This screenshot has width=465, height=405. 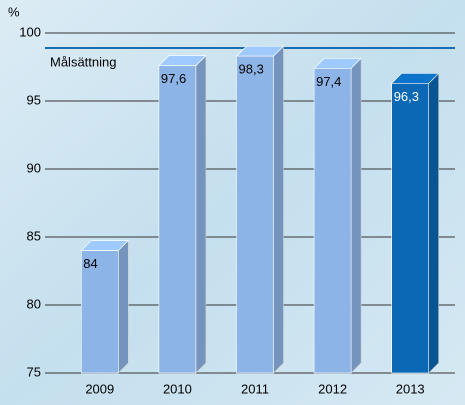 I want to click on value-label: 98,3, so click(x=251, y=69).